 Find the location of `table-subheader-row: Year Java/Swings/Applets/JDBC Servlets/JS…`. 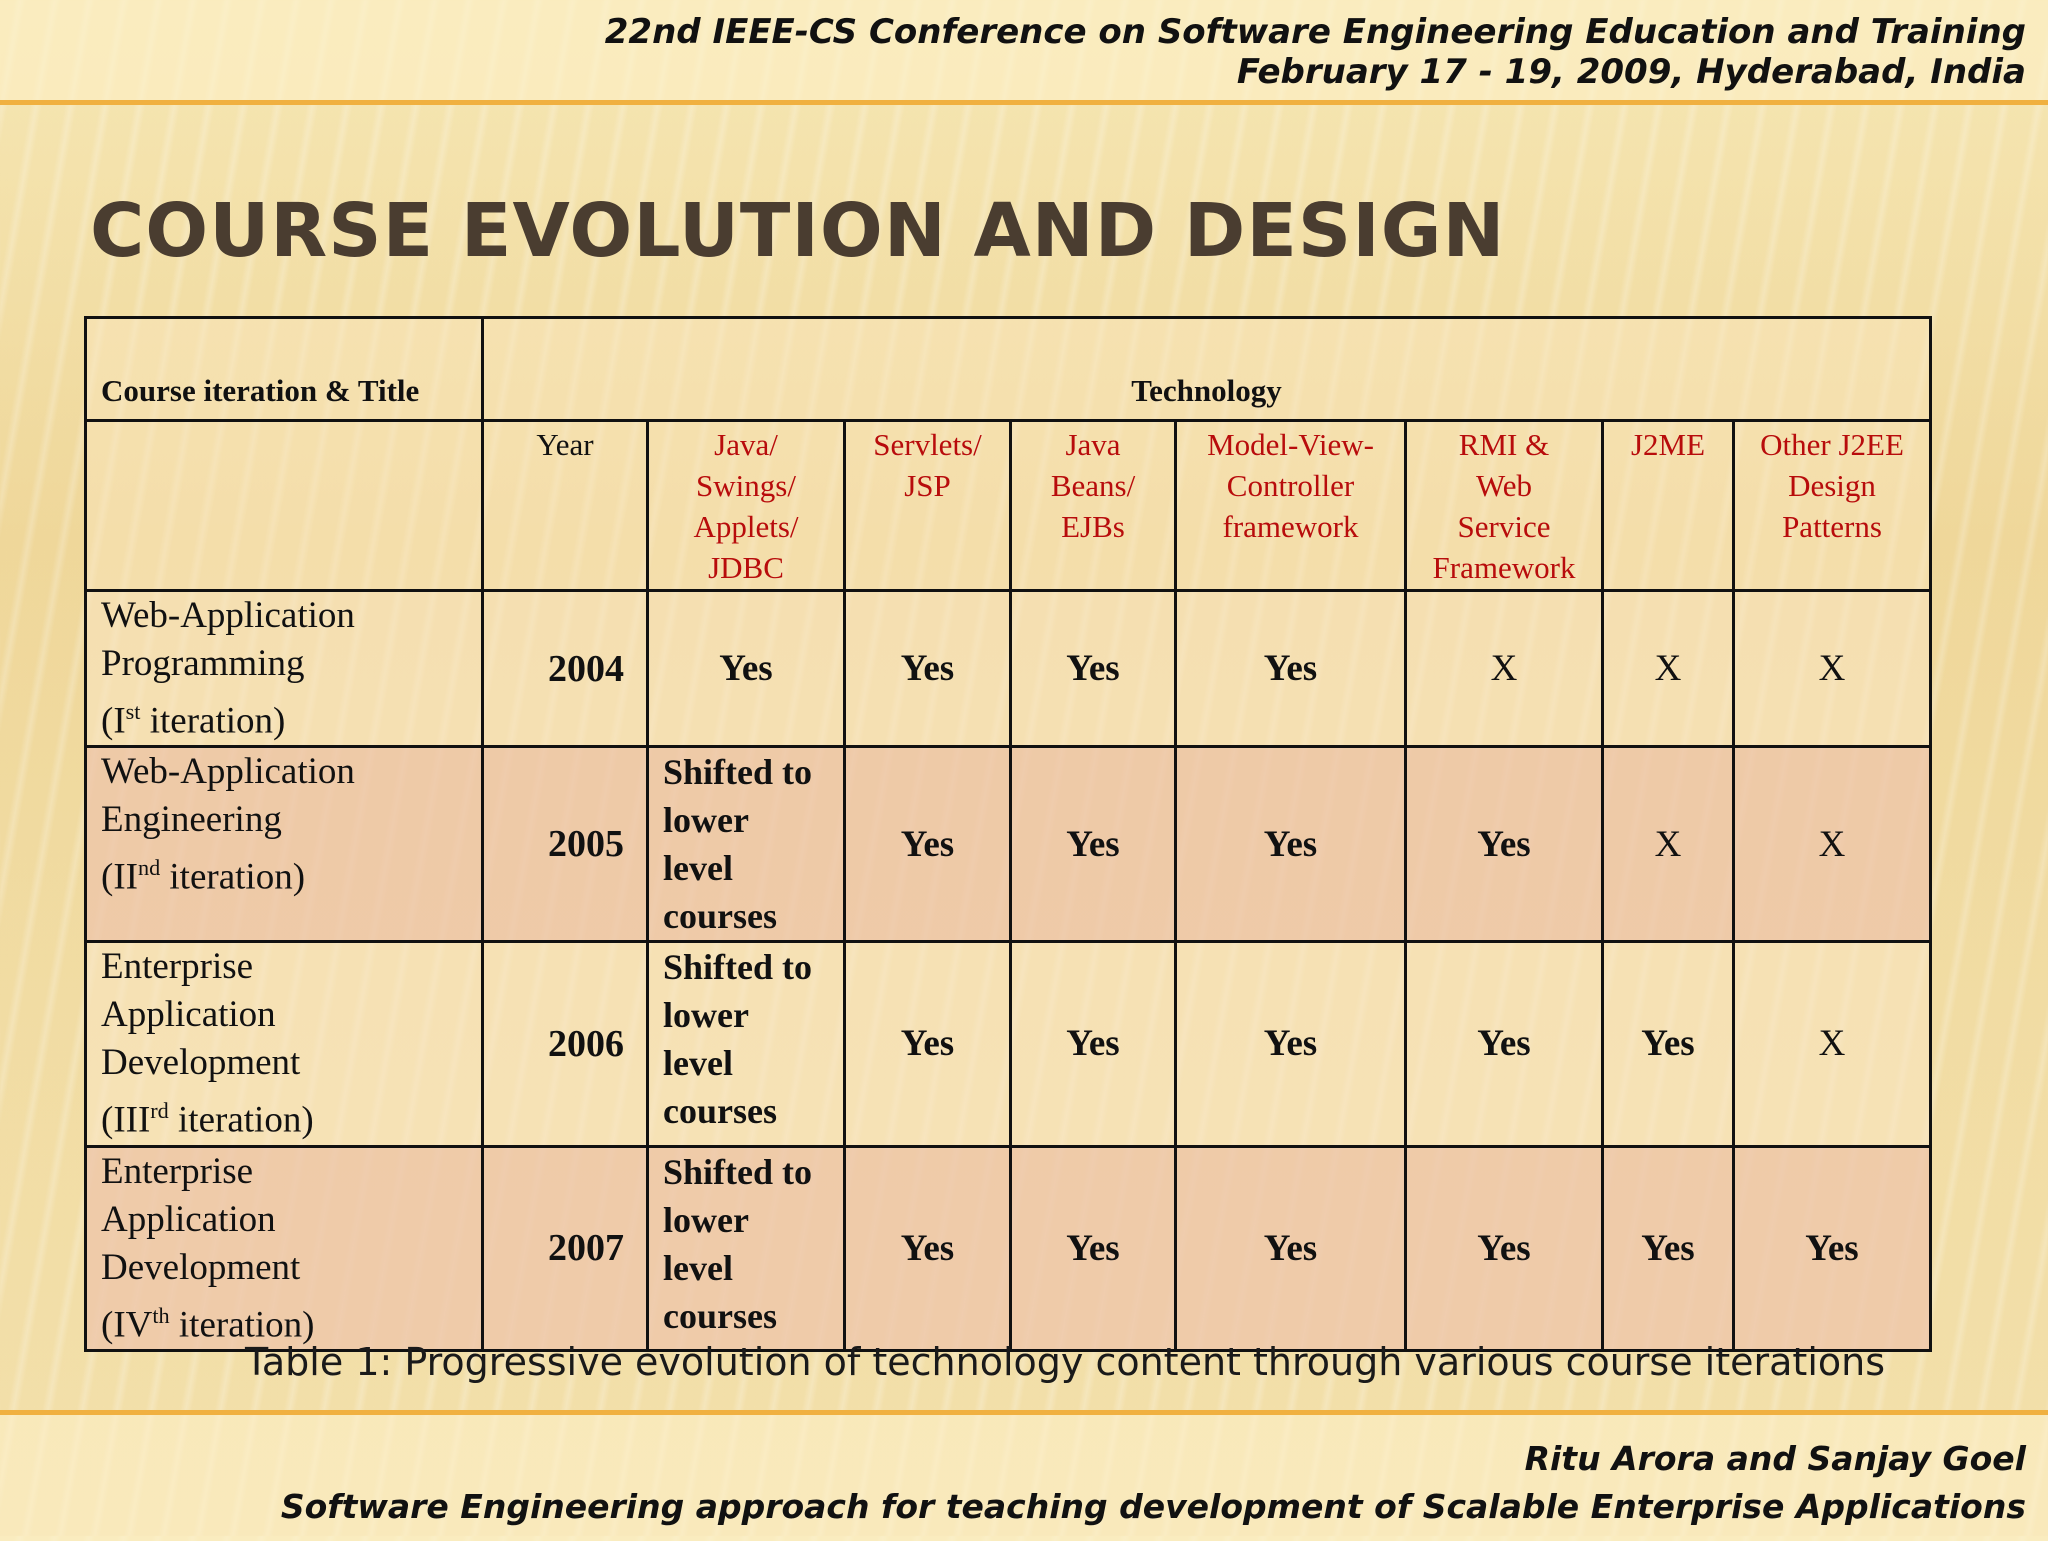

table-subheader-row: Year Java/Swings/Applets/JDBC Servlets/JS… is located at coordinates (1008, 505).